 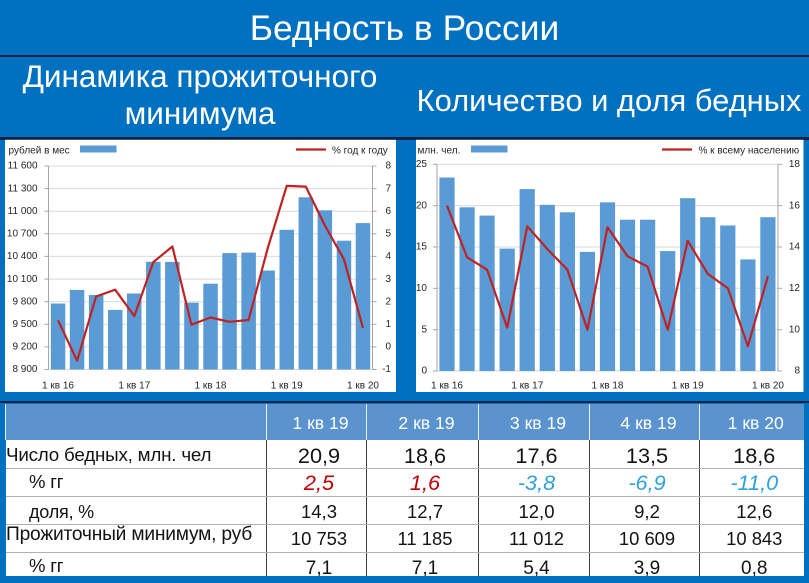 I want to click on svg-text: 10 700, so click(x=22, y=234).